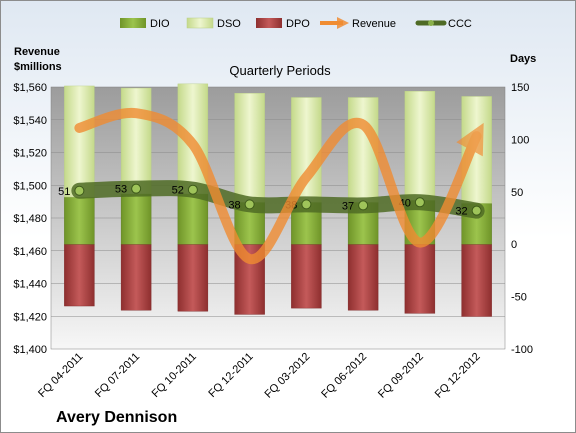 The height and width of the screenshot is (433, 576). I want to click on y-left-title-line2: $millions, so click(38, 67).